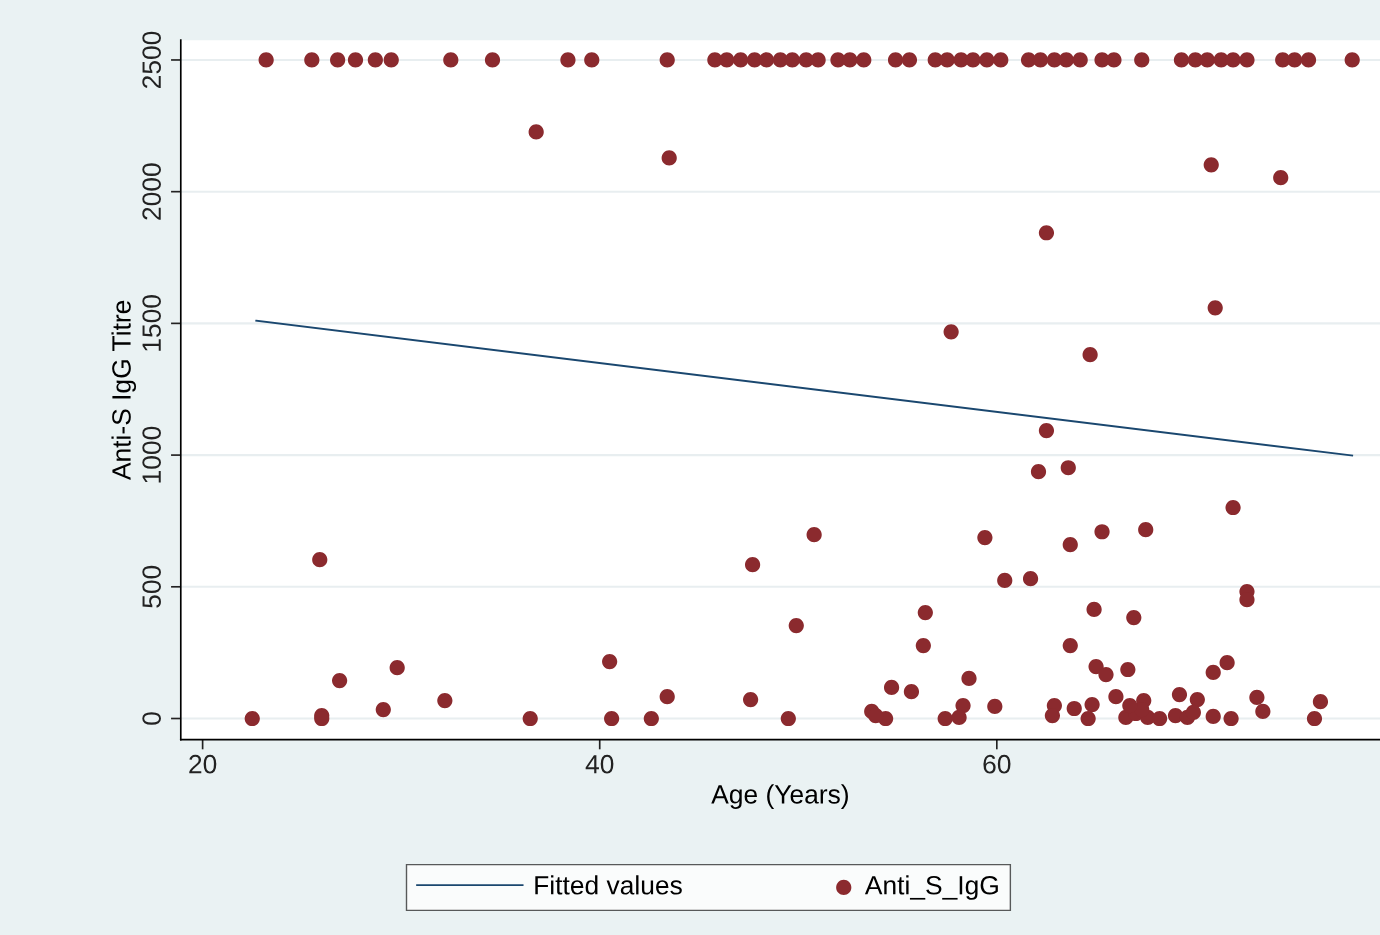  What do you see at coordinates (151, 454) in the screenshot?
I see `y-tick-label: 1000` at bounding box center [151, 454].